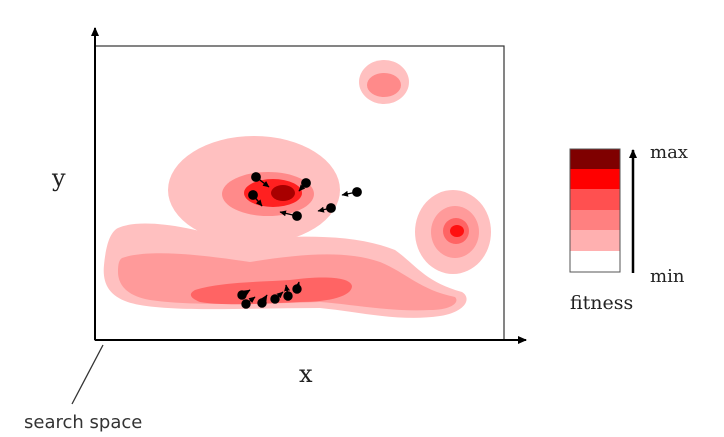 Image resolution: width=724 pixels, height=437 pixels. I want to click on particle-swarm-lower, so click(269, 295).